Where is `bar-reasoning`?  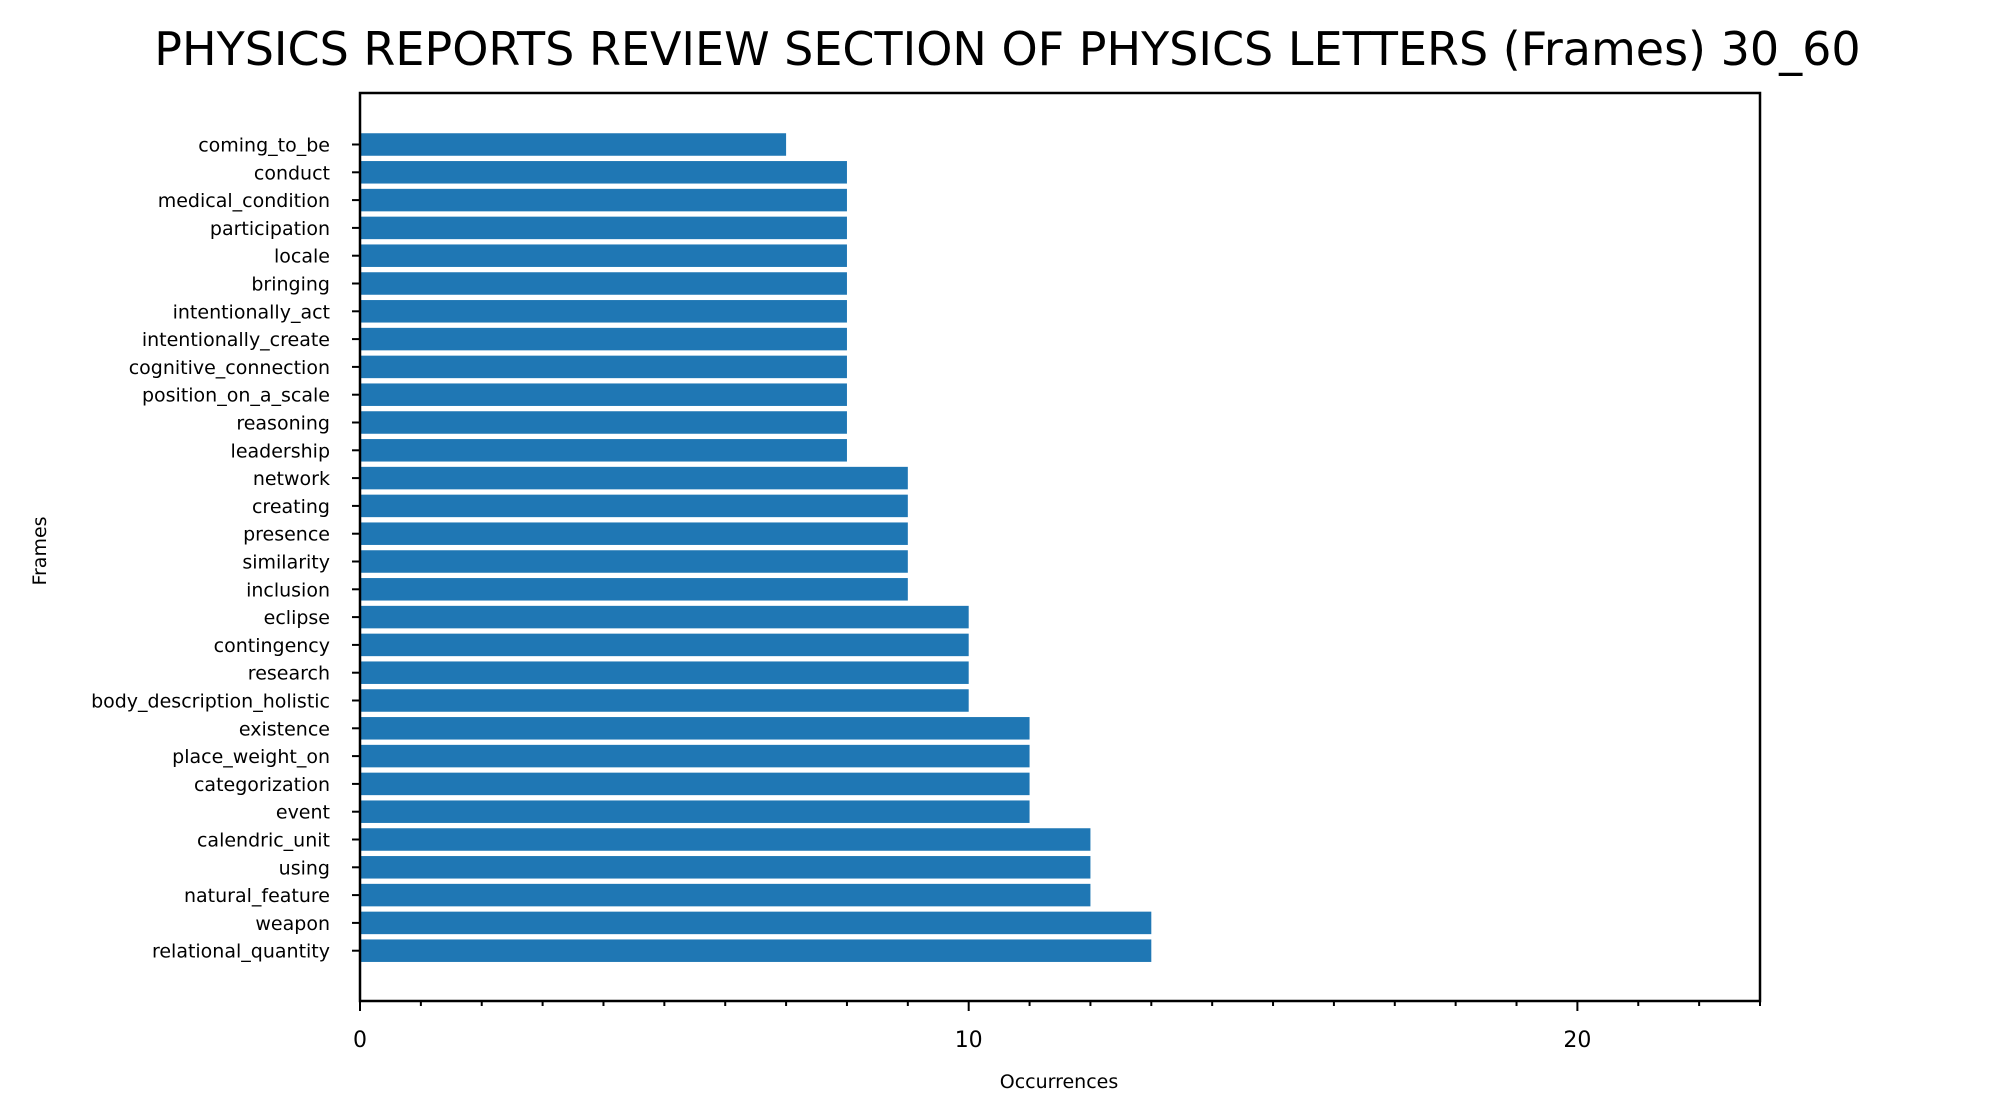 bar-reasoning is located at coordinates (603, 422).